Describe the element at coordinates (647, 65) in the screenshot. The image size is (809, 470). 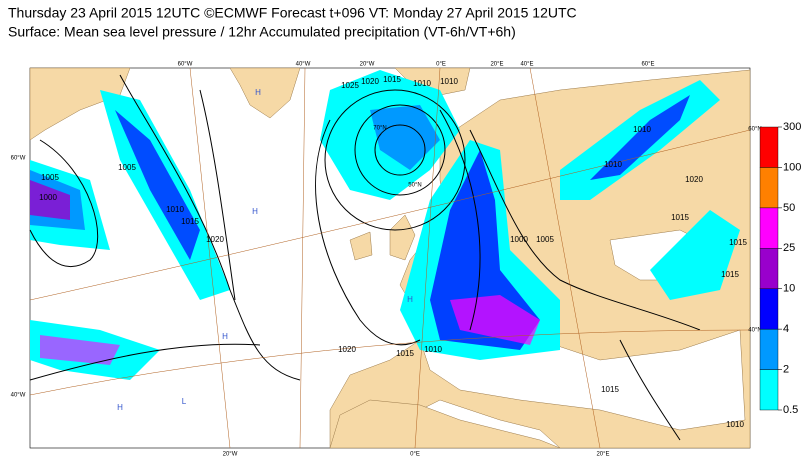
I see `grid-label: 60°E` at that location.